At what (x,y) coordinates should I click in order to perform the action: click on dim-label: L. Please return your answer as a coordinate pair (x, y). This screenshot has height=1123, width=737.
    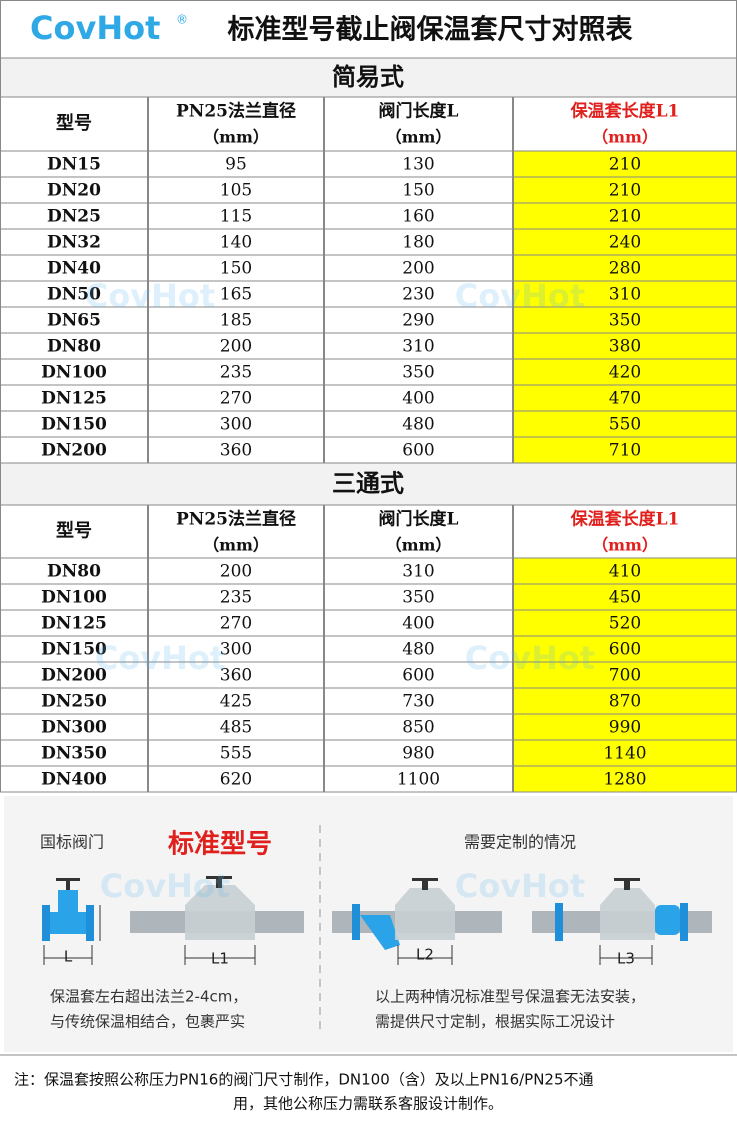
    Looking at the image, I should click on (68, 957).